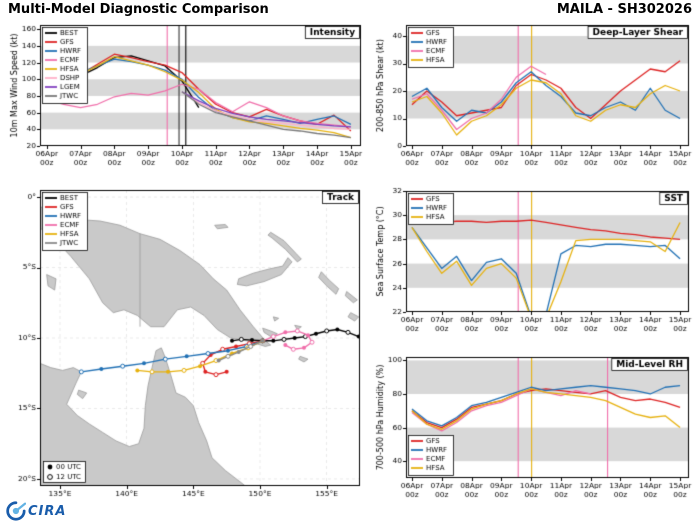 The height and width of the screenshot is (525, 700). What do you see at coordinates (15, 511) in the screenshot?
I see `cira-swoosh-icon` at bounding box center [15, 511].